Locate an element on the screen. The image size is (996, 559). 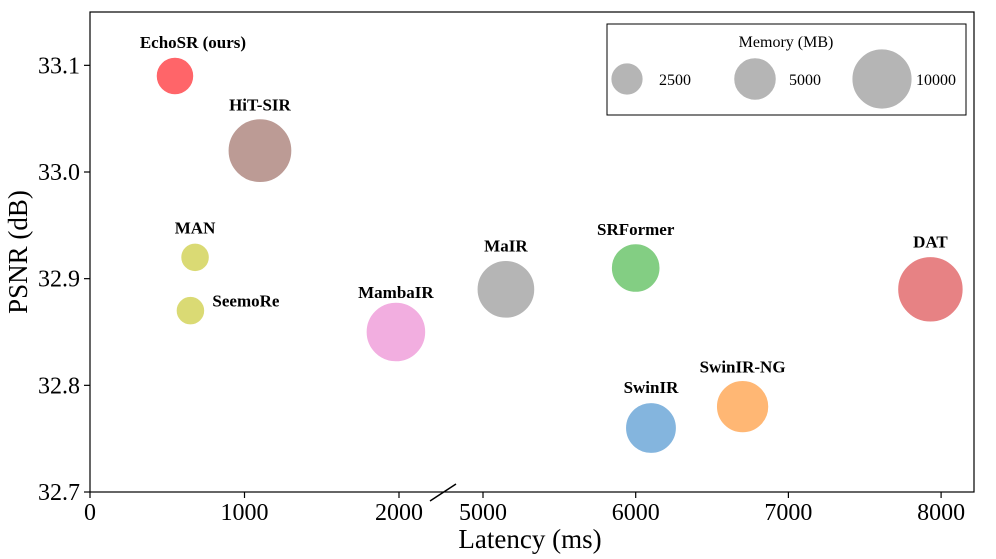
bubble-hit-sir is located at coordinates (260, 151).